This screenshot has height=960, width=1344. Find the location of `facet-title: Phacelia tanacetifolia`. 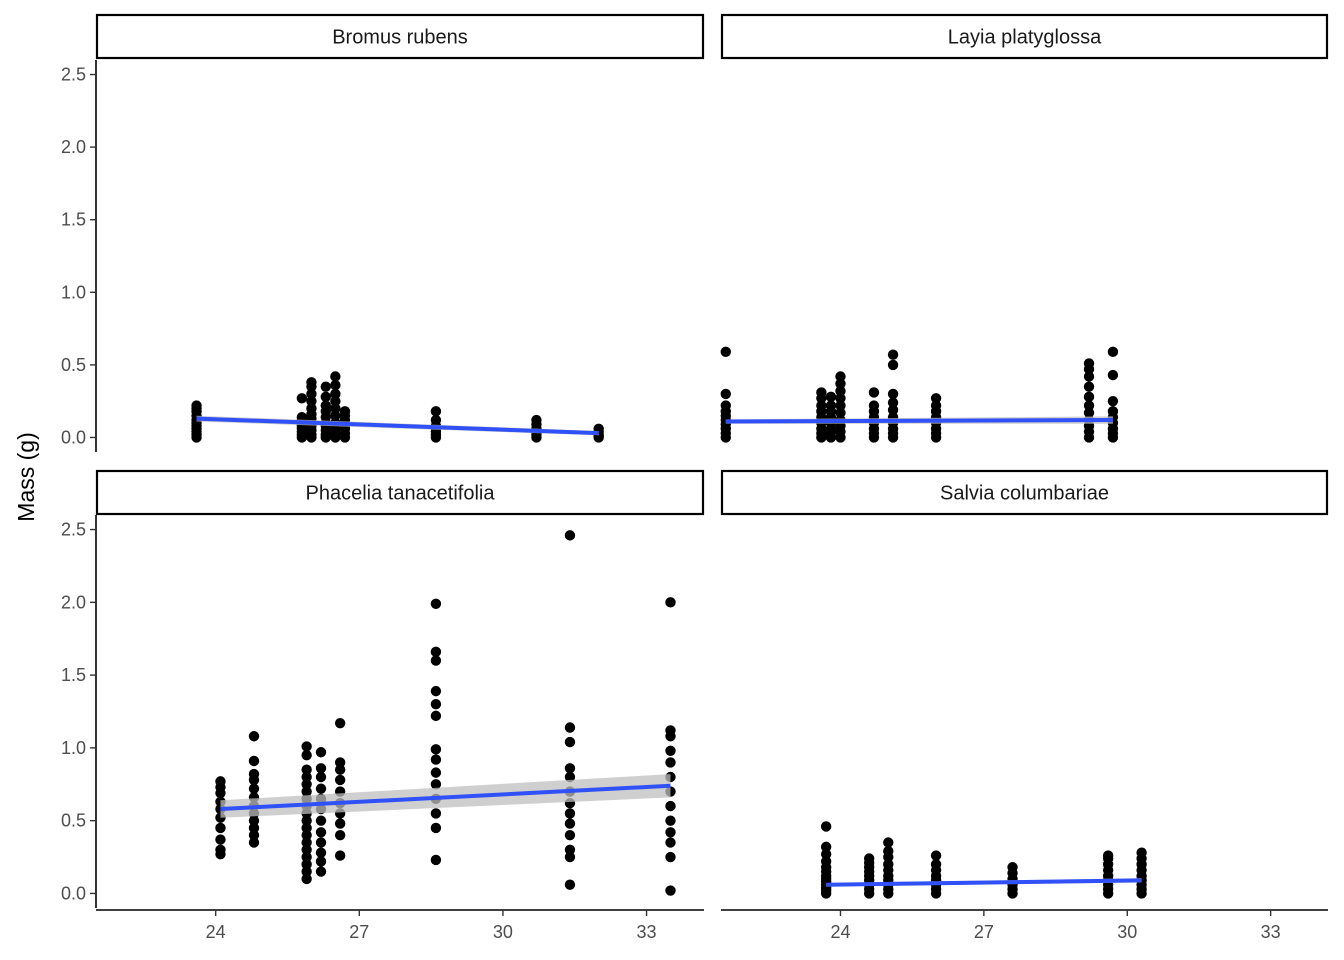

facet-title: Phacelia tanacetifolia is located at coordinates (400, 494).